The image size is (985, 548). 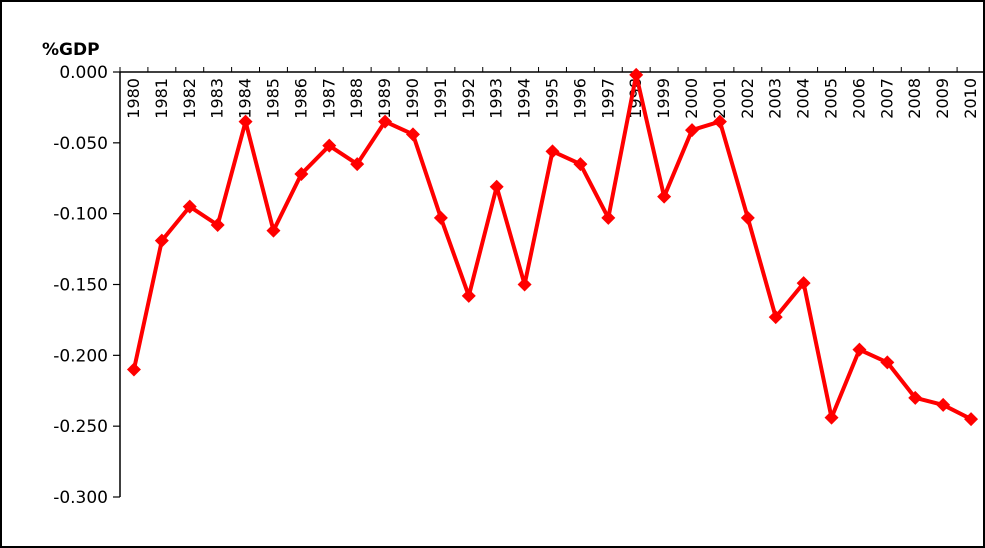 What do you see at coordinates (691, 98) in the screenshot?
I see `category-label: 2000` at bounding box center [691, 98].